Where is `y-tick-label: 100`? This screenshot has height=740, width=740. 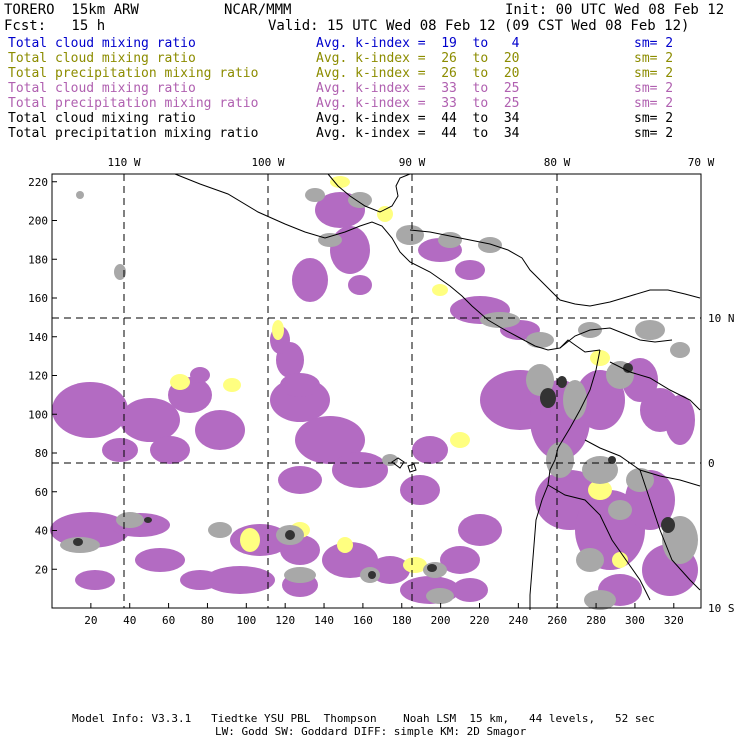 y-tick-label: 100 is located at coordinates (38, 414).